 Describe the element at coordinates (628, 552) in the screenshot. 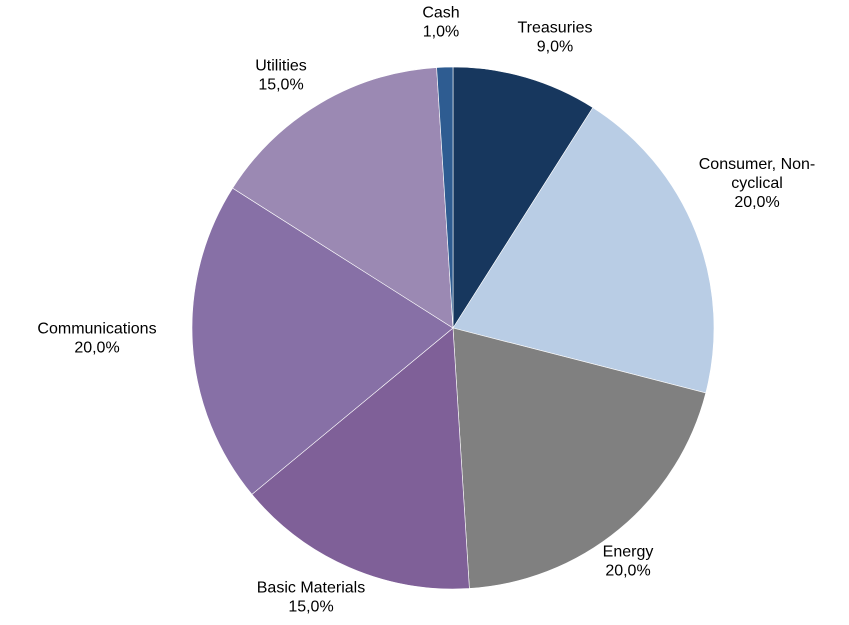

I see `slice-category-label-2: Energy` at that location.